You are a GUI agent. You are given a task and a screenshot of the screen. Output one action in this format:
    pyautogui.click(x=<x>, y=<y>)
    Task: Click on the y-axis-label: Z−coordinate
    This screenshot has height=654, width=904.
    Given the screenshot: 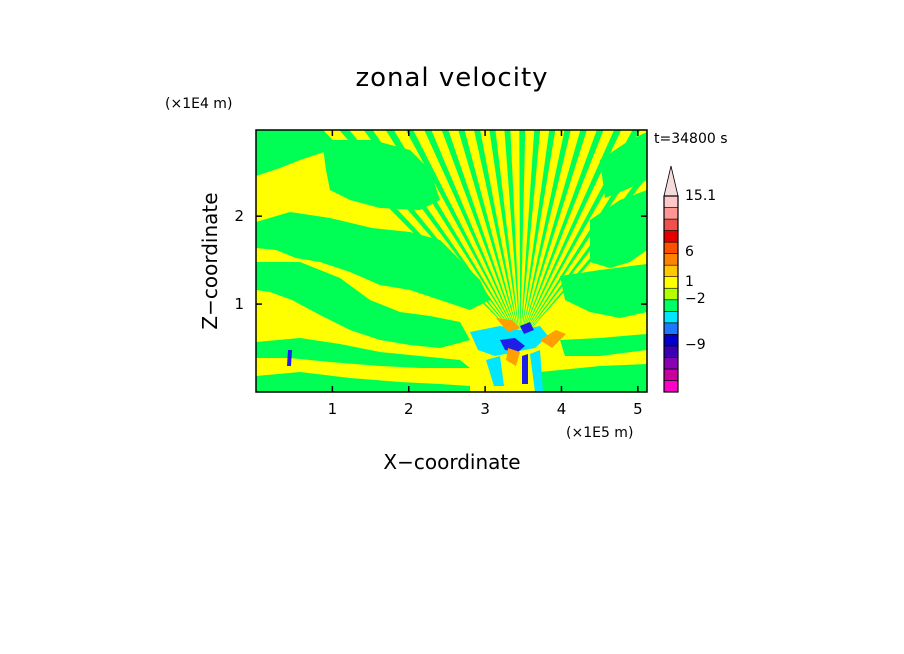 What is the action you would take?
    pyautogui.click(x=210, y=260)
    